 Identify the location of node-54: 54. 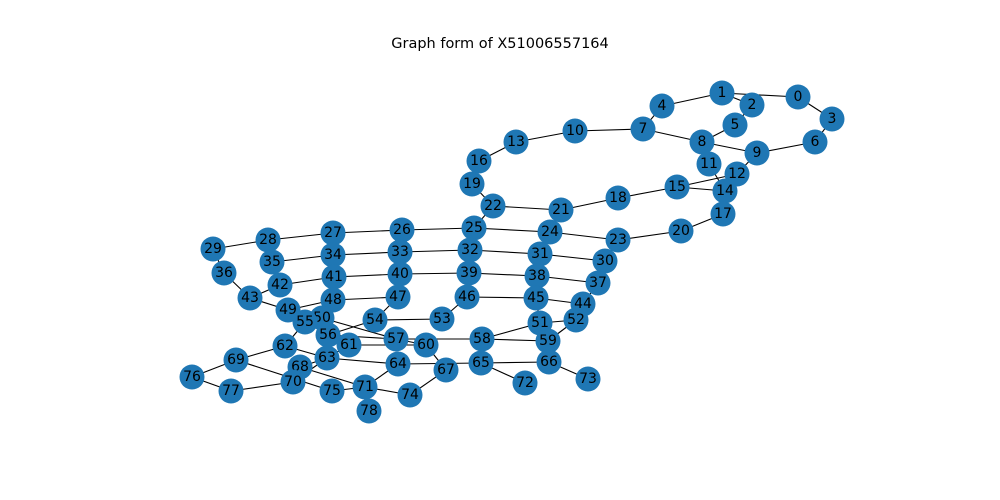
(375, 320).